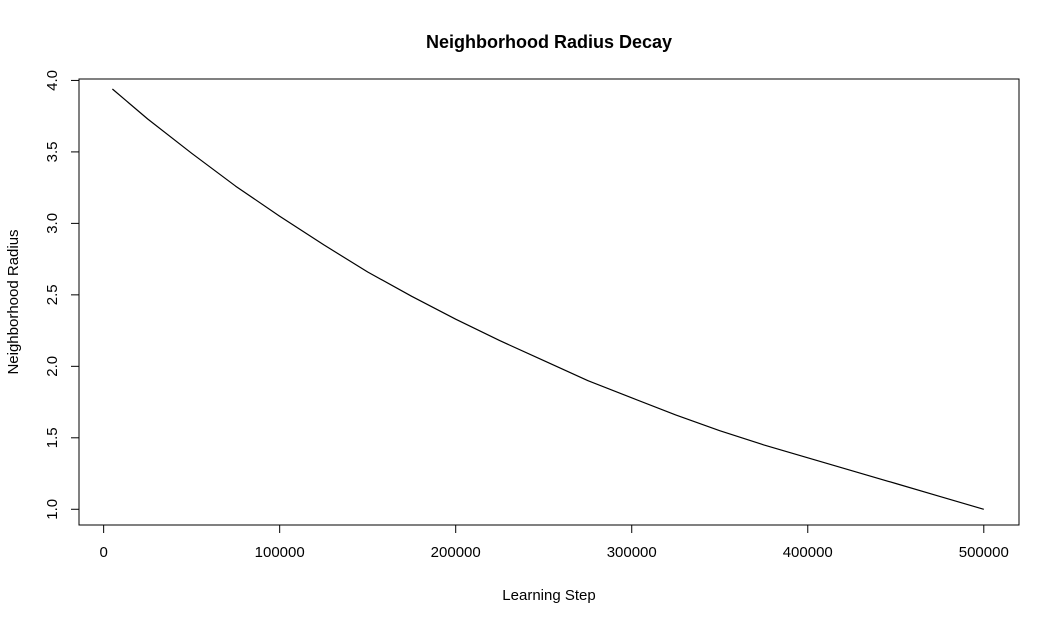 The width and height of the screenshot is (1060, 624). Describe the element at coordinates (52, 294) in the screenshot. I see `y-tick-label: 2.5` at that location.